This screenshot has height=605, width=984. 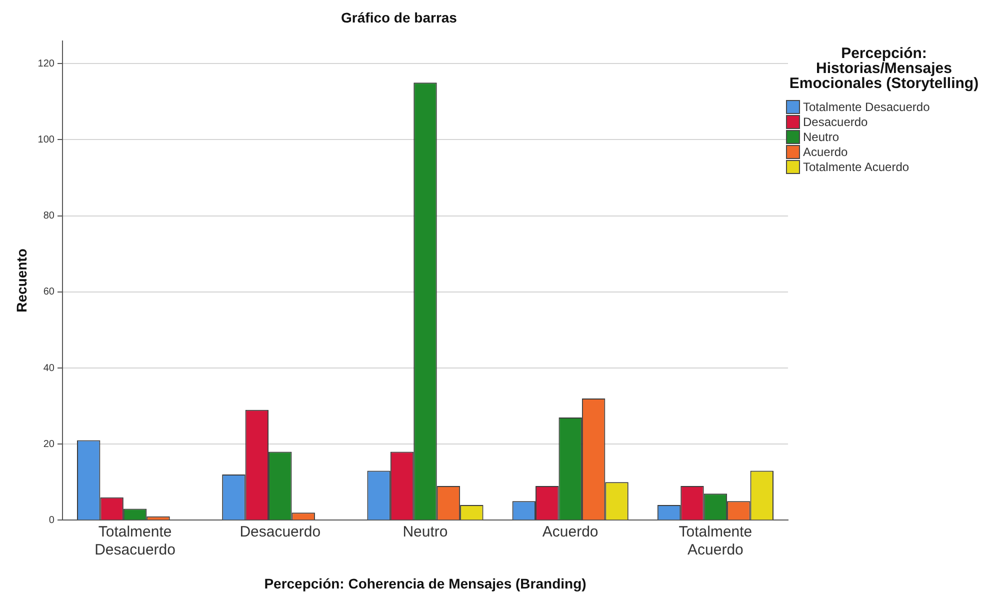 I want to click on legend-label: Acuerdo, so click(x=825, y=151).